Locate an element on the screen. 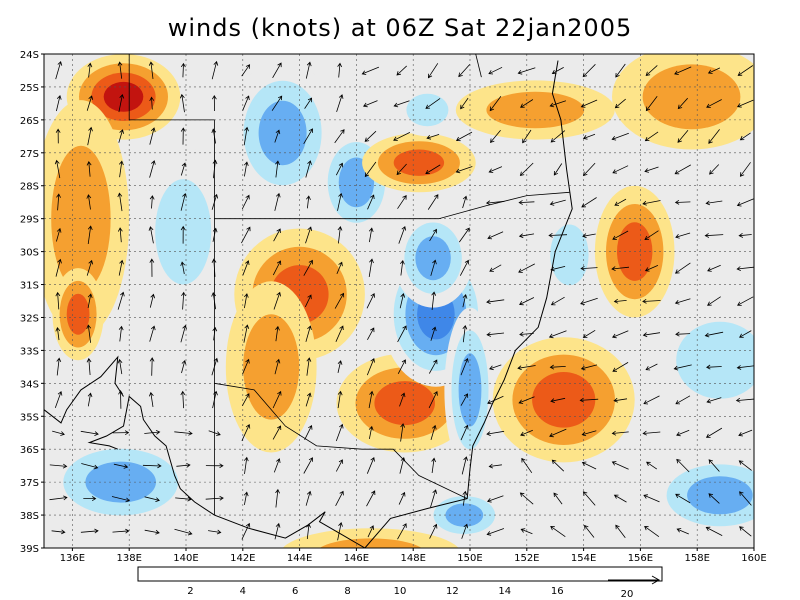  map-title: winds (knots) at 06Z Sat 22jan2005 is located at coordinates (400, 28).